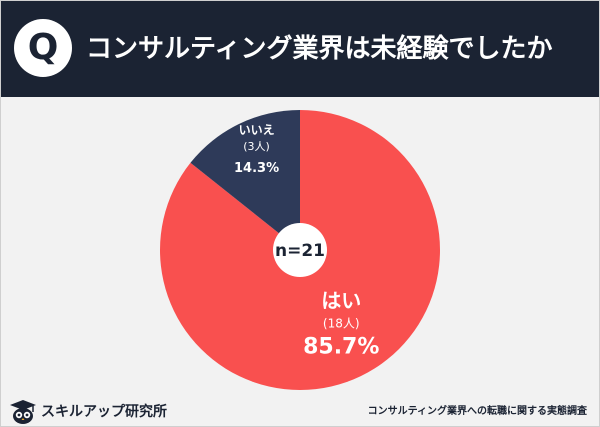  Describe the element at coordinates (341, 324) in the screenshot. I see `slice-count-0: (18人)` at that location.